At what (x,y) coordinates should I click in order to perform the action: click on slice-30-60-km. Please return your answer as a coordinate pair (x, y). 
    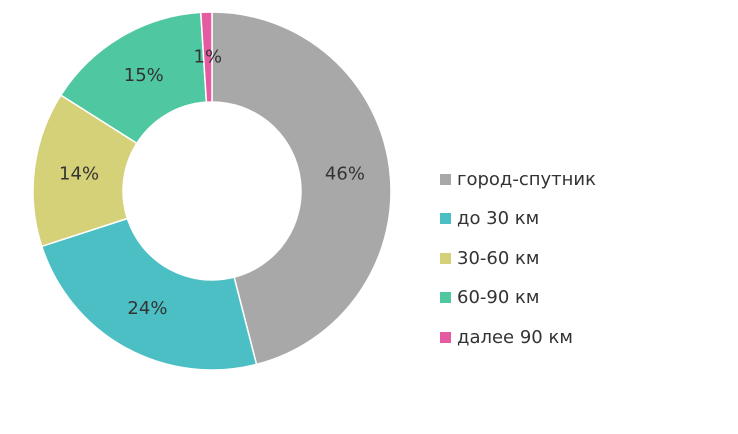
    Looking at the image, I should click on (85, 171).